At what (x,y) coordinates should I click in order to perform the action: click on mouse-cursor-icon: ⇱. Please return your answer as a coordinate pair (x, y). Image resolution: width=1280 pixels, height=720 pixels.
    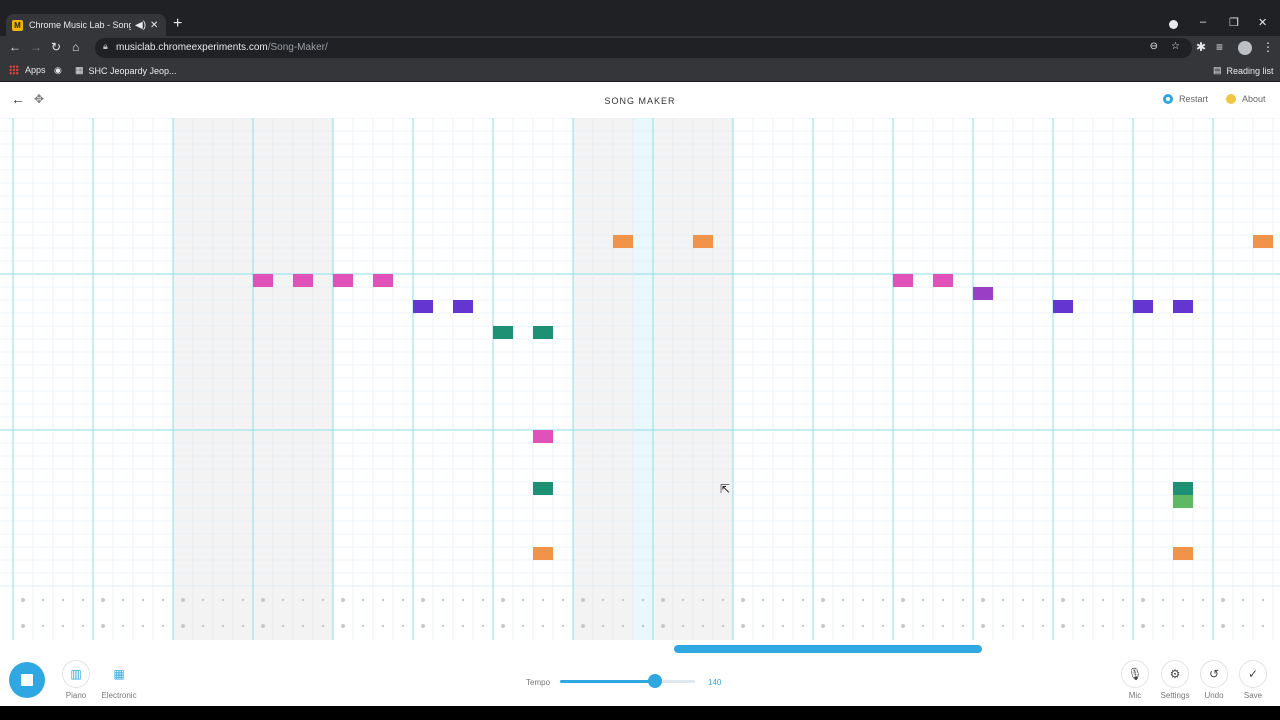
    Looking at the image, I should click on (725, 489).